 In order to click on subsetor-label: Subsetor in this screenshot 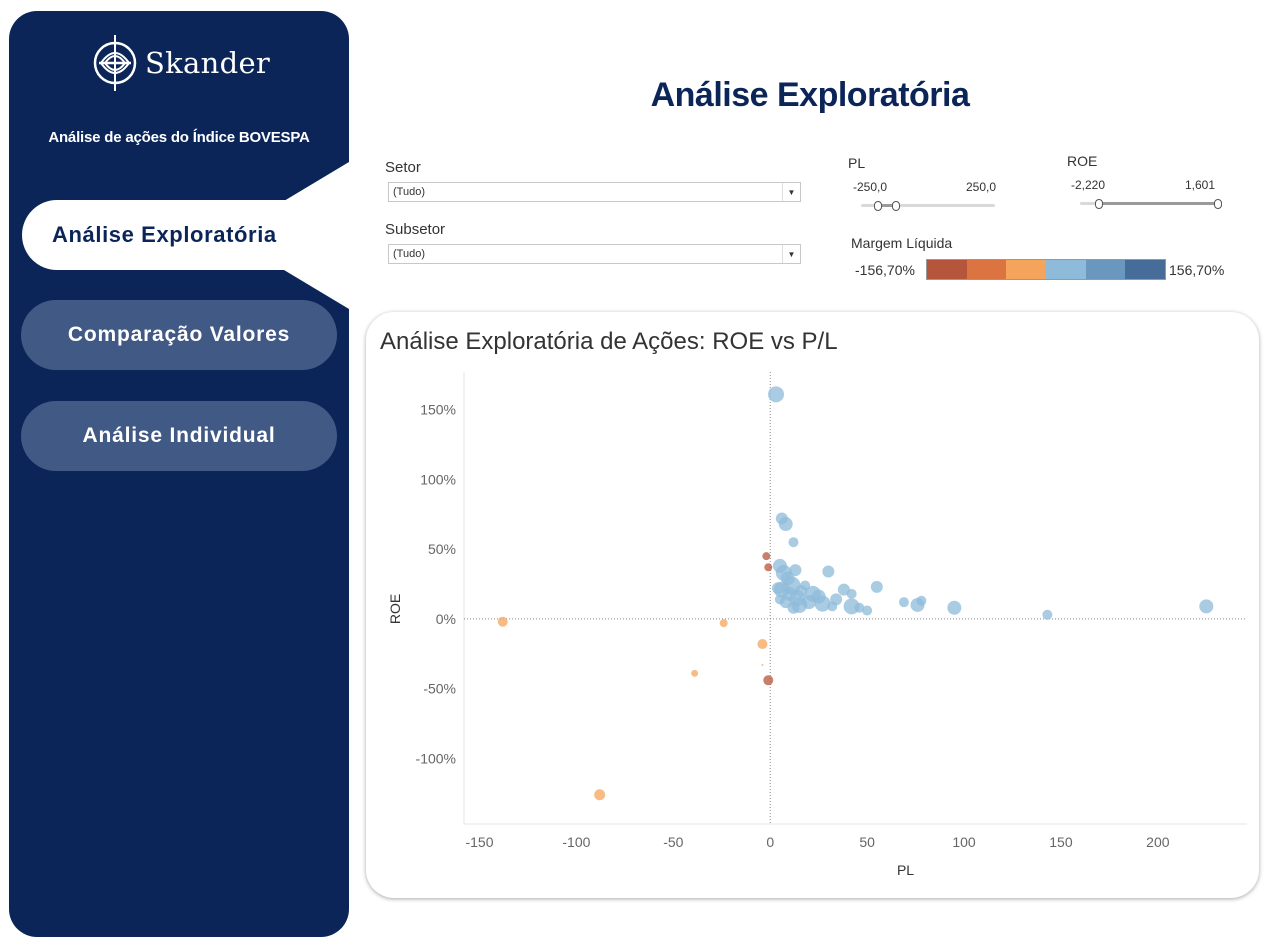, I will do `click(415, 229)`.